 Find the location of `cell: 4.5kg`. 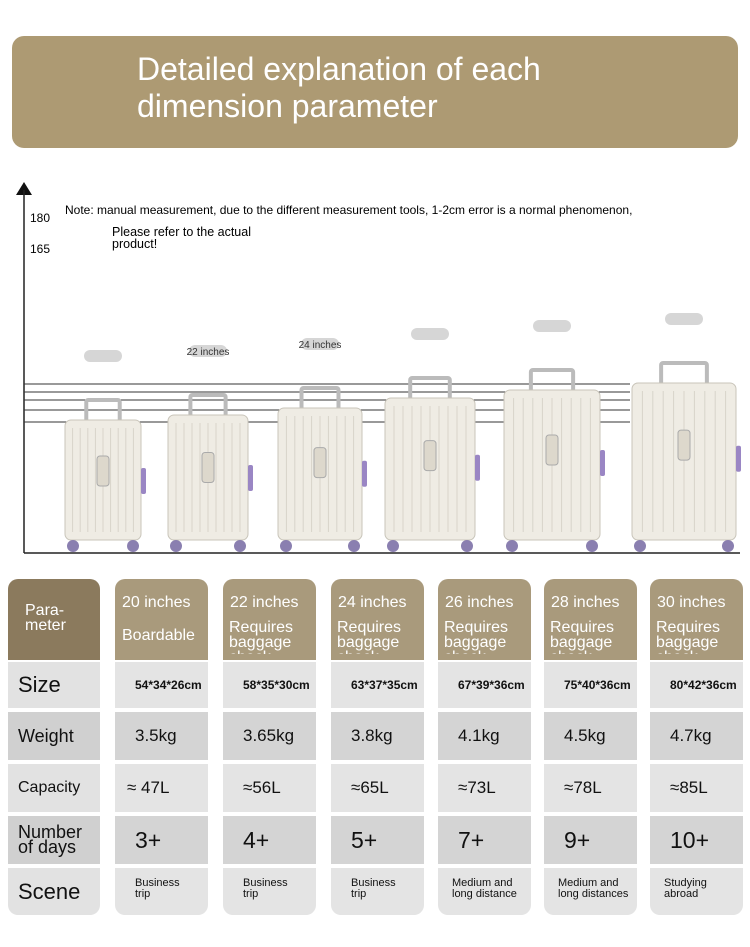

cell: 4.5kg is located at coordinates (590, 736).